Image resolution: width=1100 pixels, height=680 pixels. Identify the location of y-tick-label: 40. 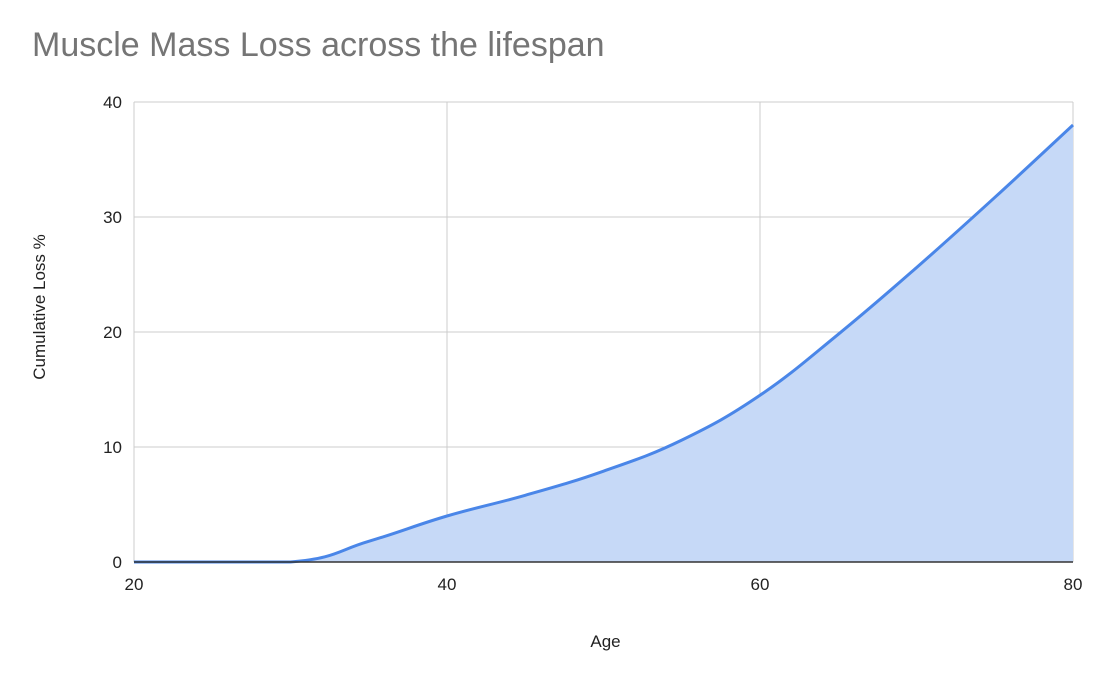
(112, 102).